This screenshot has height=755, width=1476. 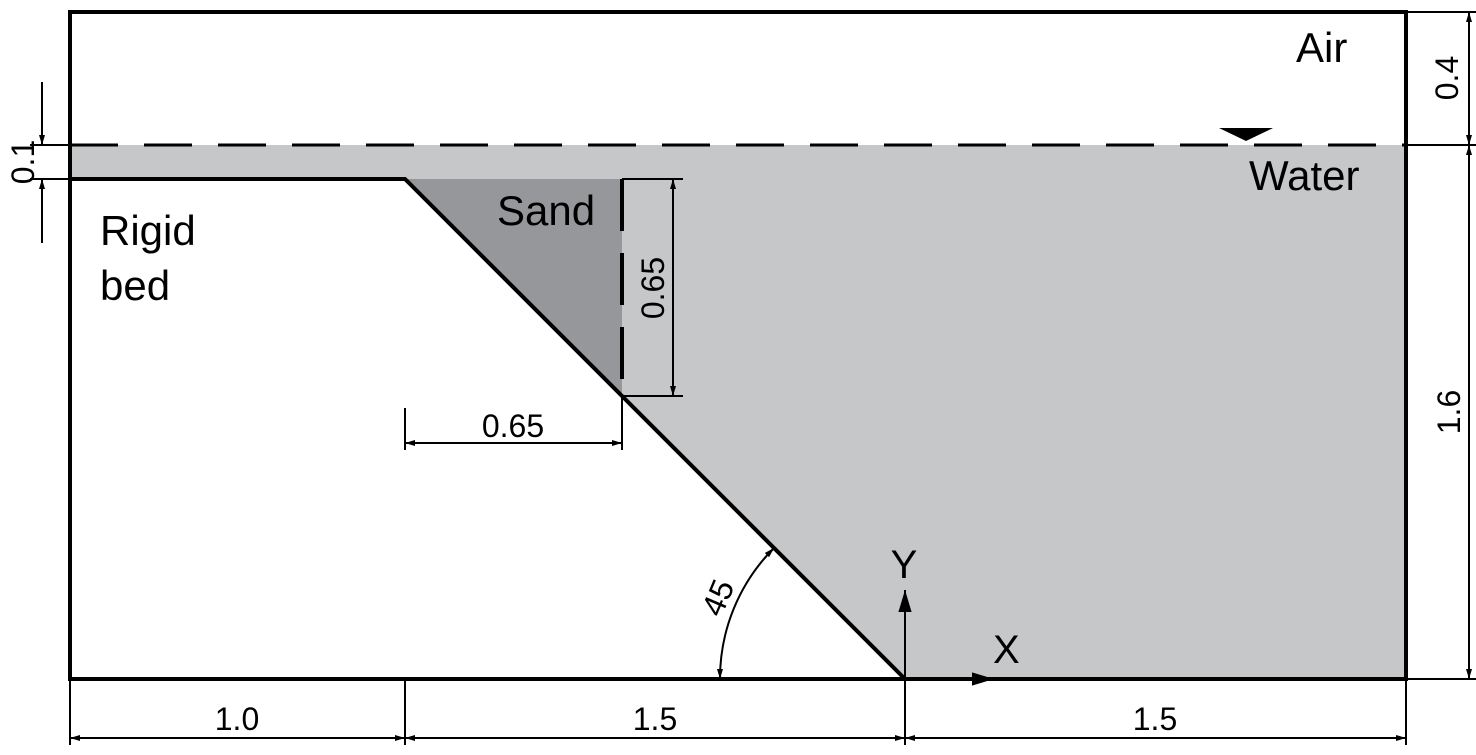 What do you see at coordinates (1246, 134) in the screenshot?
I see `water-level-icon` at bounding box center [1246, 134].